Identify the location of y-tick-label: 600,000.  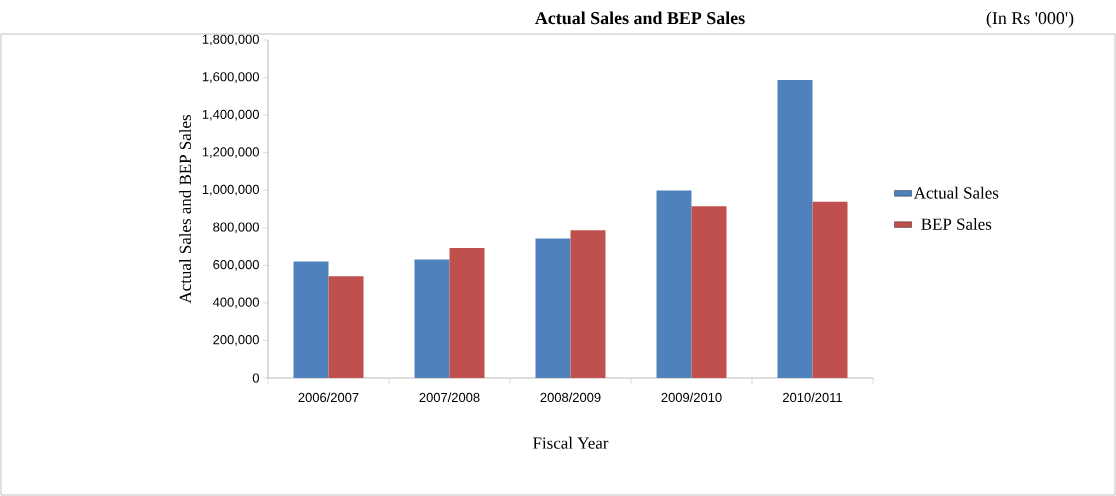
(236, 265).